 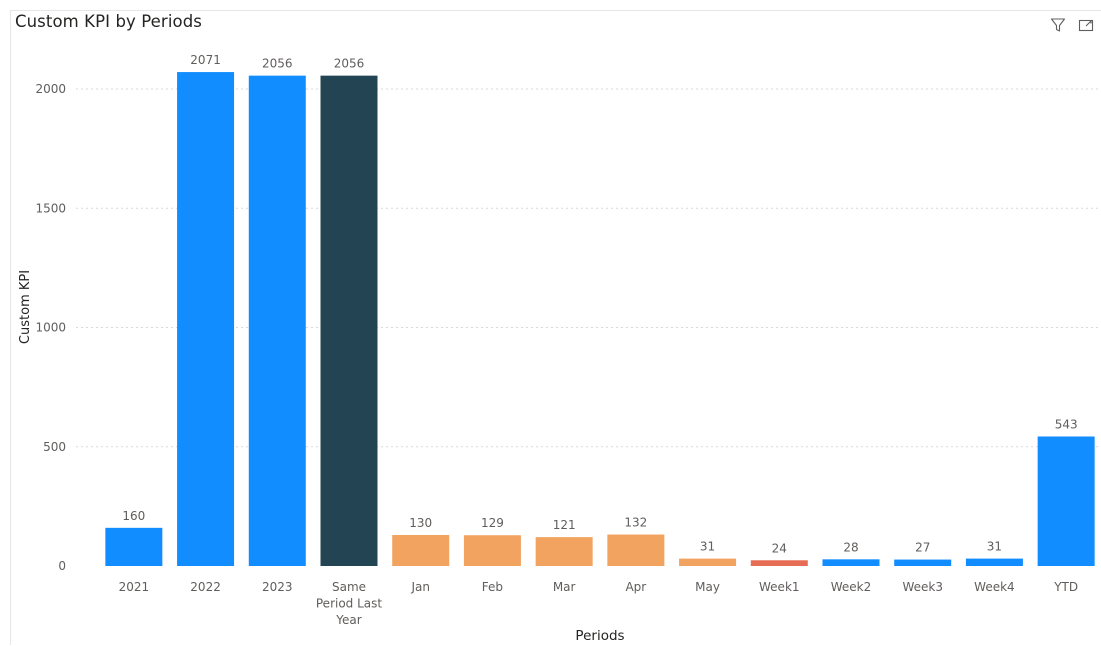 What do you see at coordinates (420, 523) in the screenshot?
I see `data-label: 130` at bounding box center [420, 523].